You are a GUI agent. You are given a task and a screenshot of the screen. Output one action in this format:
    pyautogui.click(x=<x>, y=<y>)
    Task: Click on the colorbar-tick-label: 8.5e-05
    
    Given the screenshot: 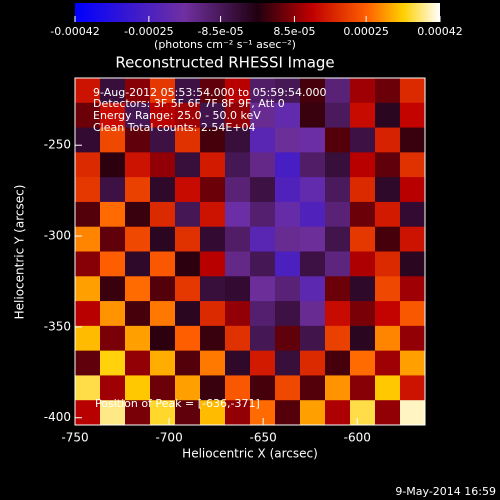 What is the action you would take?
    pyautogui.click(x=294, y=31)
    